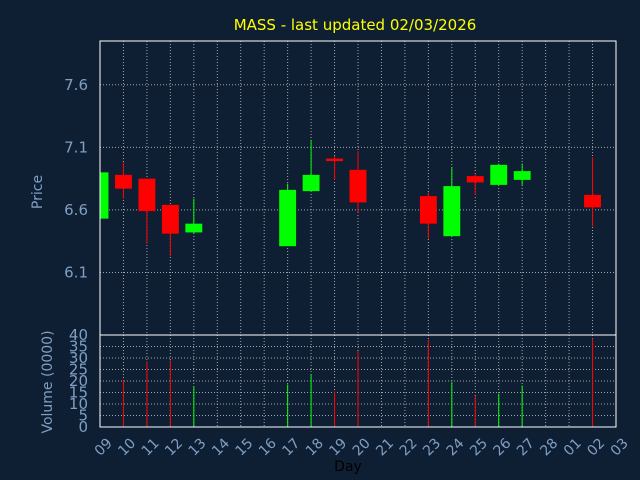  Describe the element at coordinates (76, 147) in the screenshot. I see `price-tick-label: 7.1` at that location.